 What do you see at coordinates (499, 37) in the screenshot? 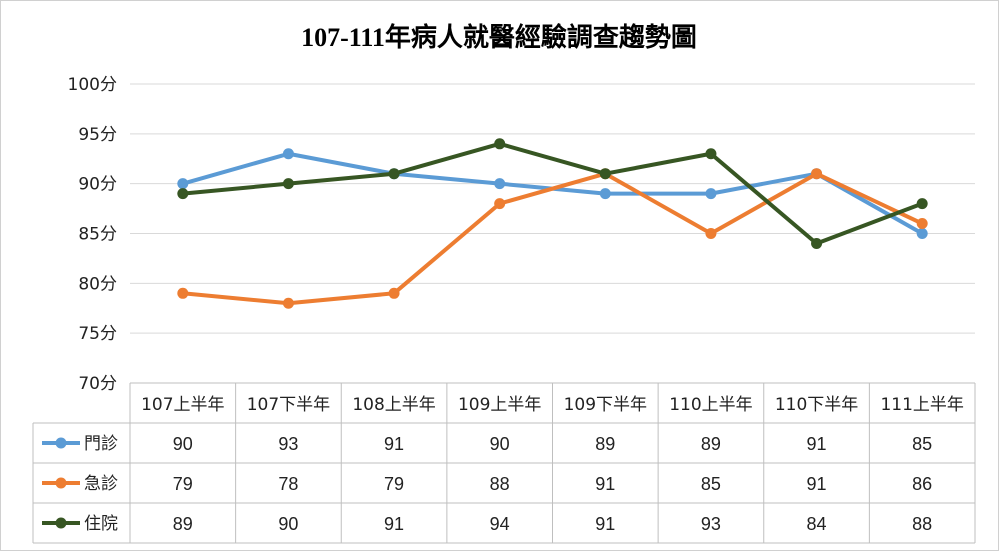
I see `chart-title: 107-111年病人就醫經驗調查趨勢圖` at bounding box center [499, 37].